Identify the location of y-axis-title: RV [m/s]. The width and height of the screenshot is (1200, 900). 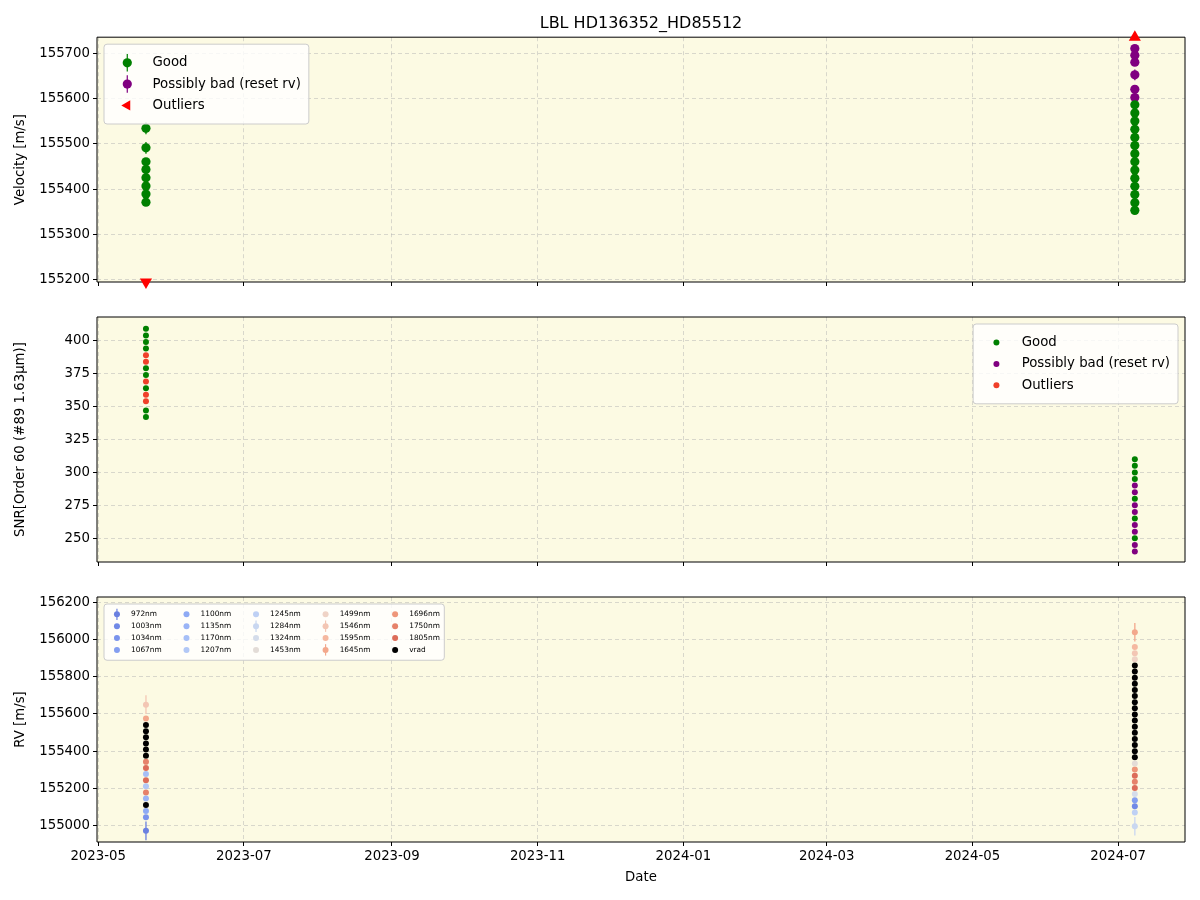
(20, 719).